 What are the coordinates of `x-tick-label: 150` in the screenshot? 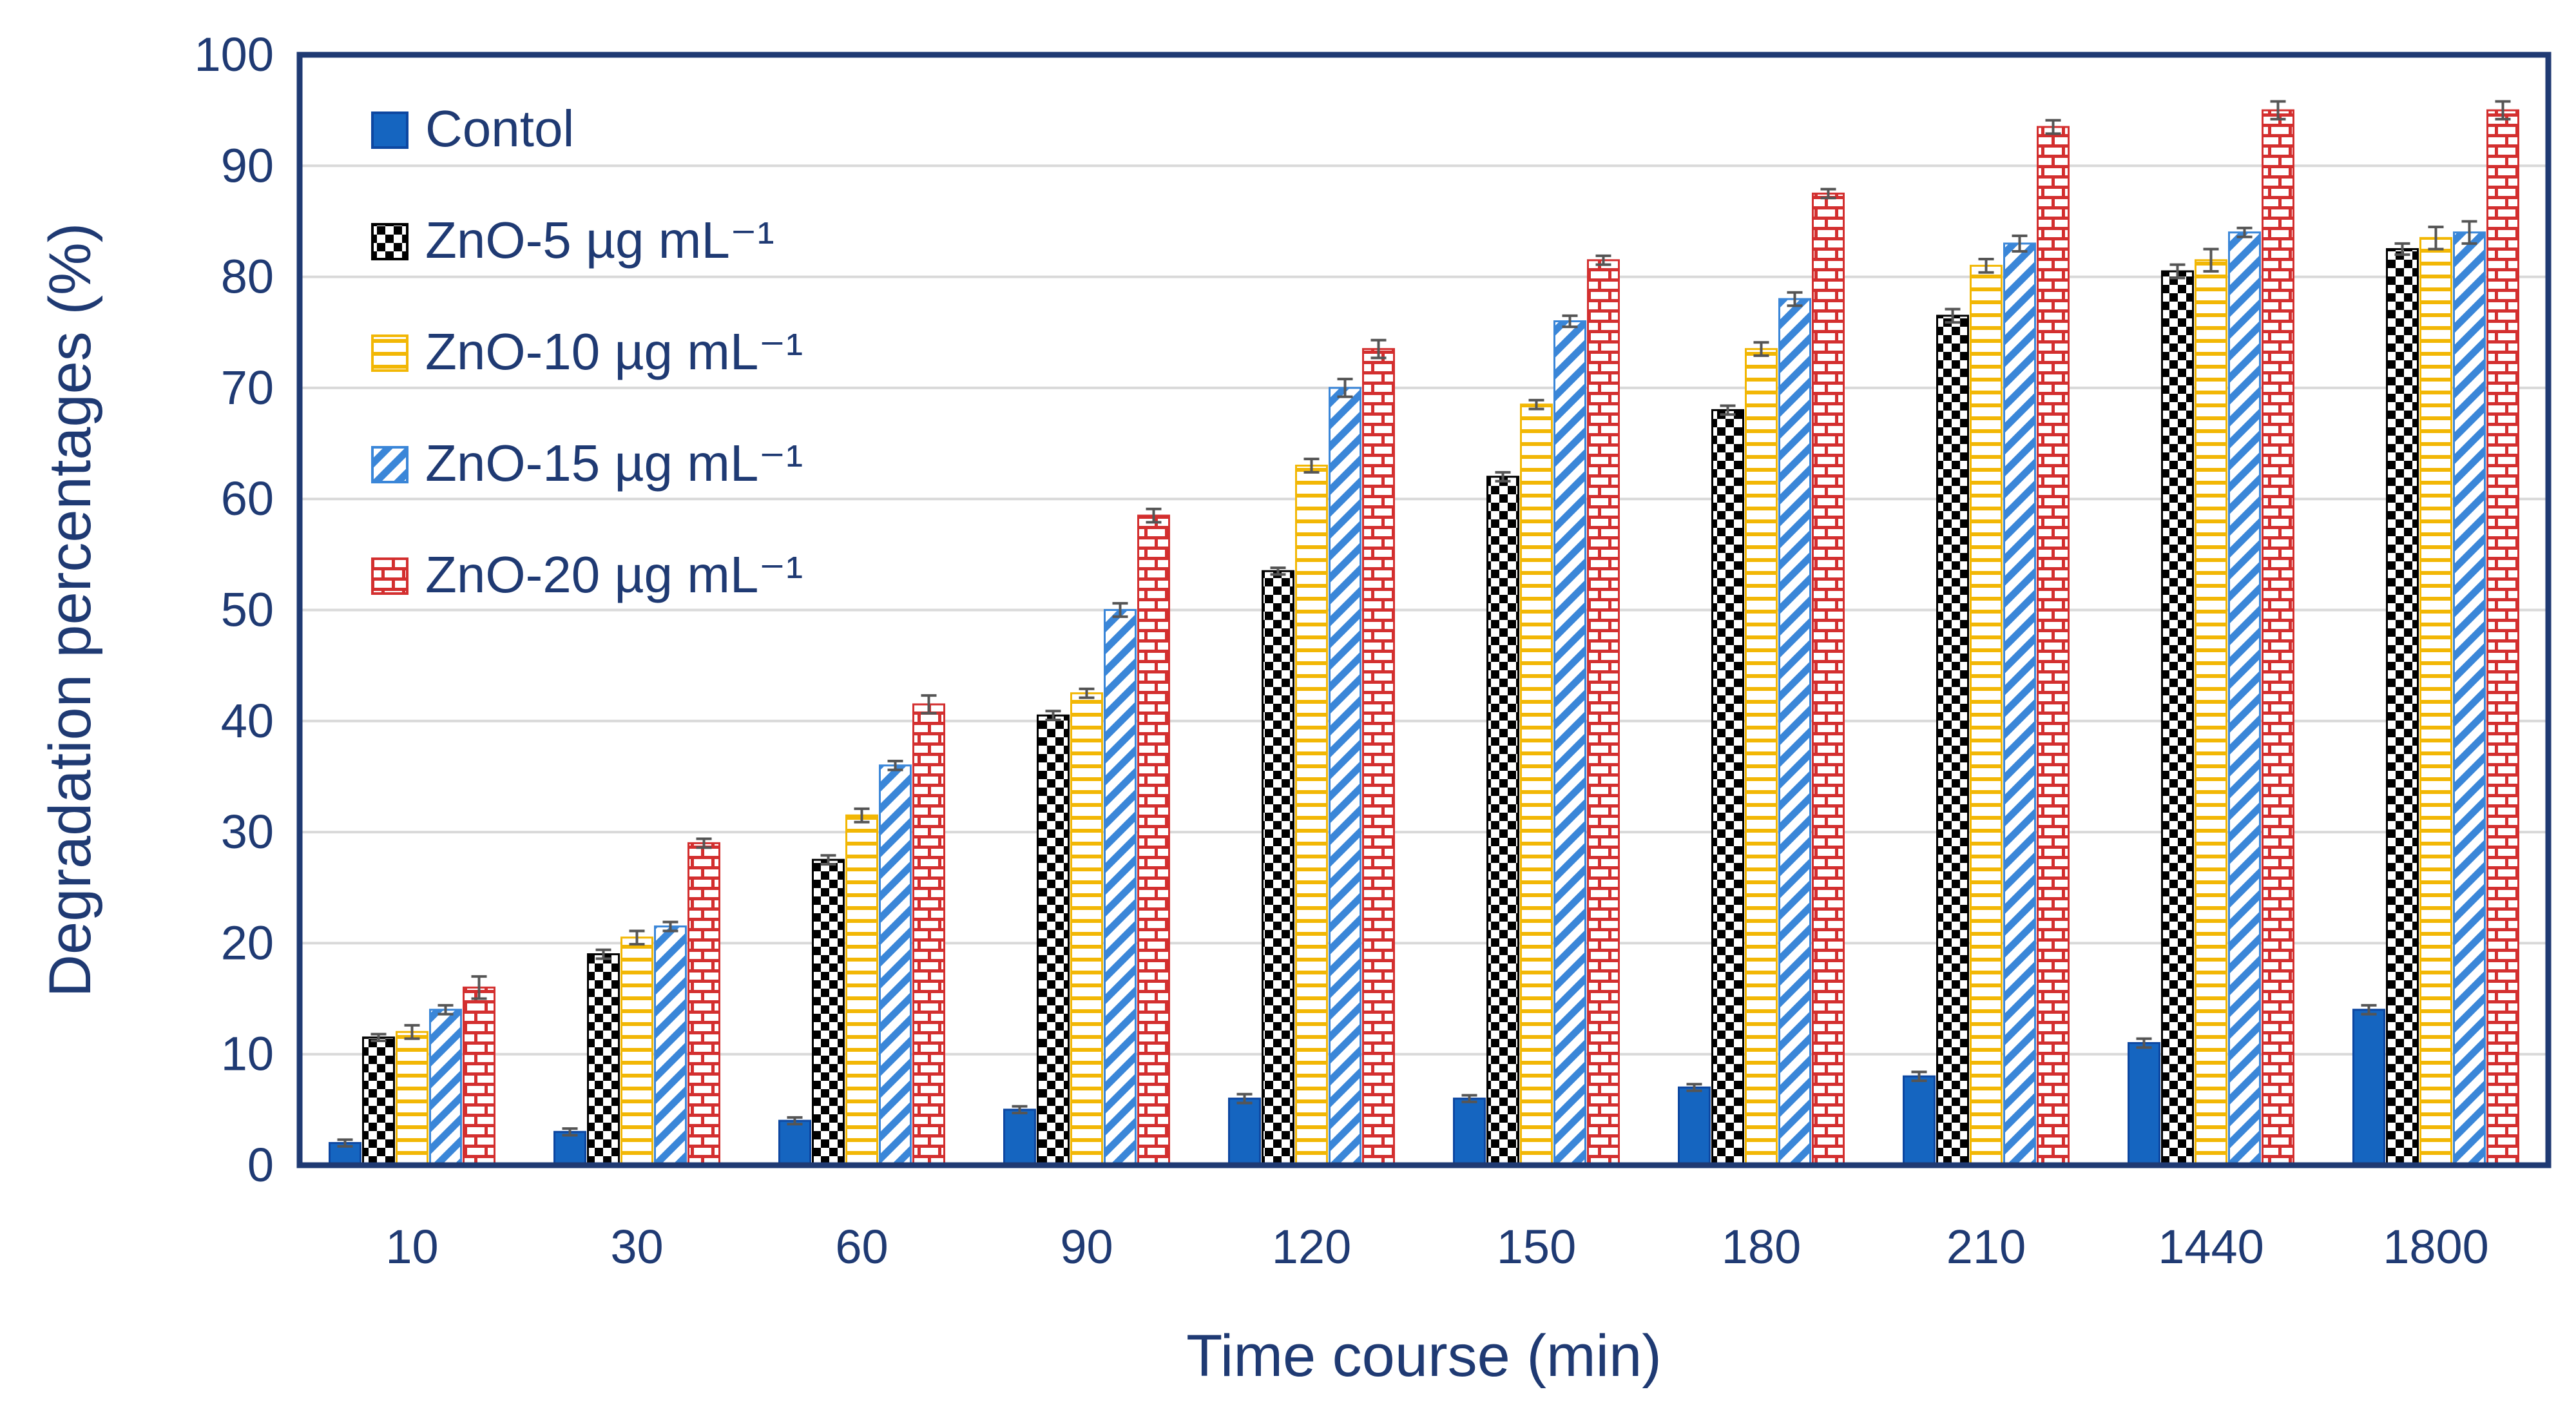 It's located at (1536, 1246).